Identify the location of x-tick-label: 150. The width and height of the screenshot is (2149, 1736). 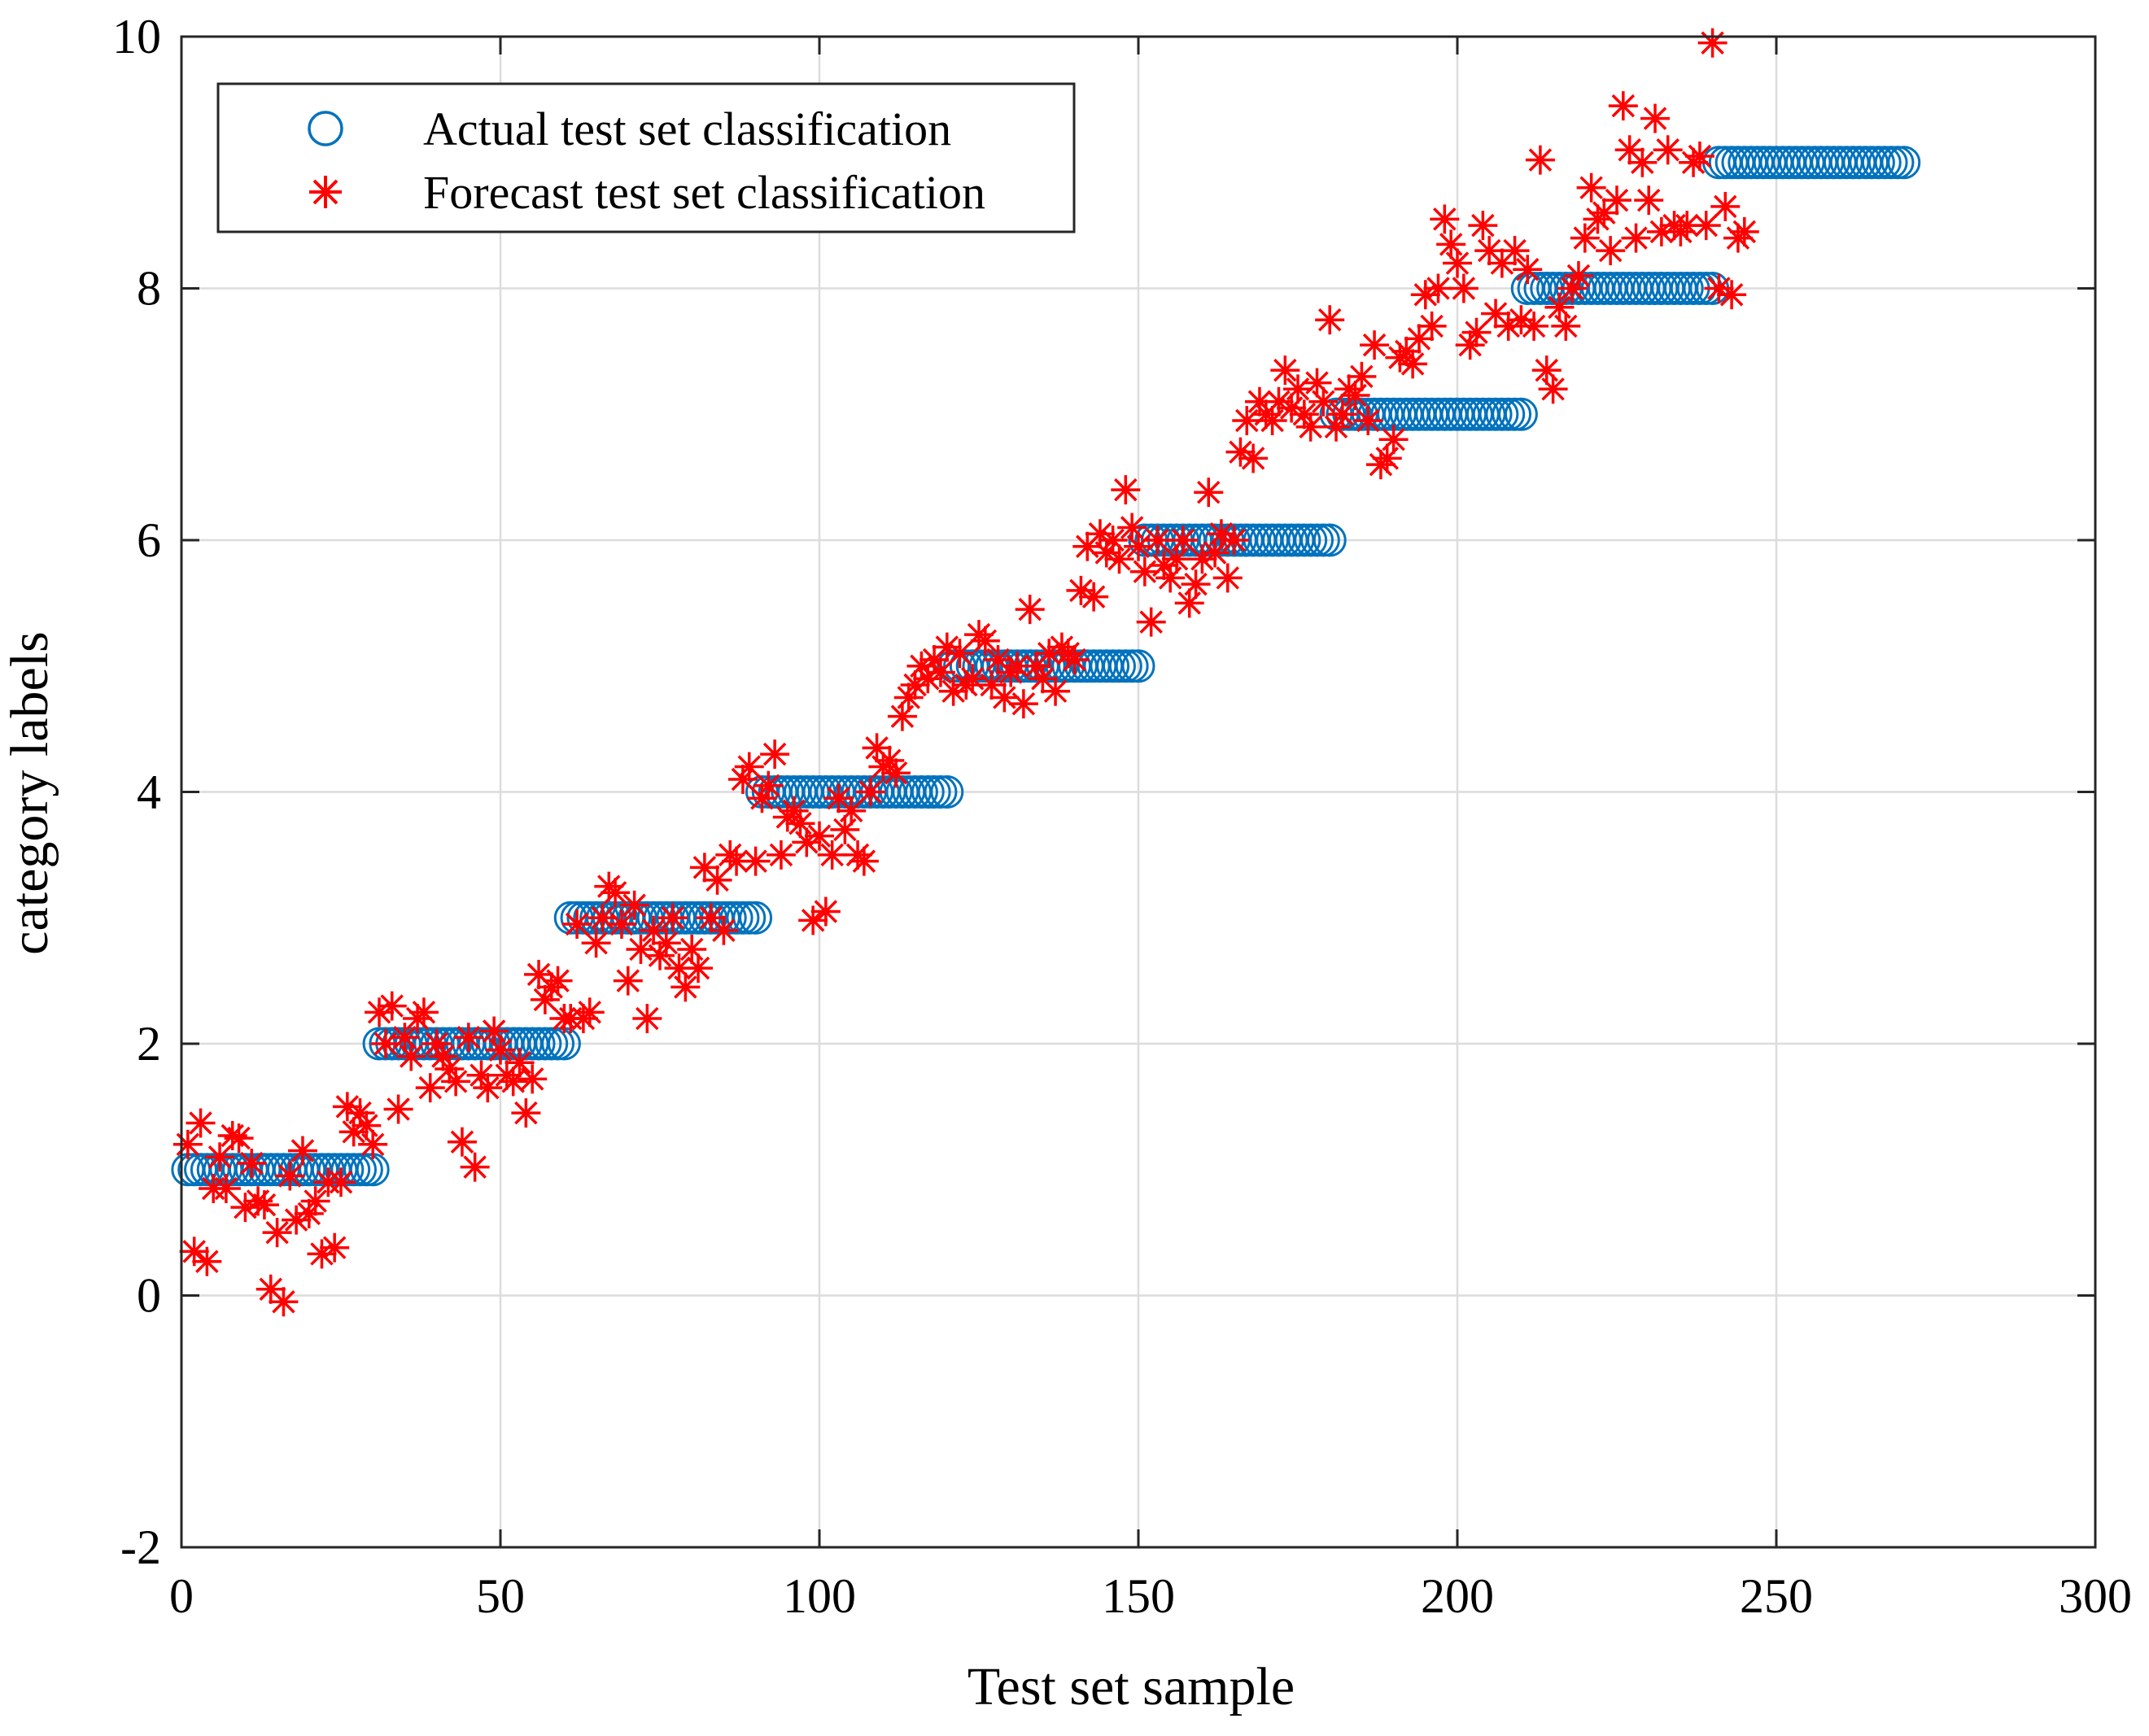
(1138, 1596).